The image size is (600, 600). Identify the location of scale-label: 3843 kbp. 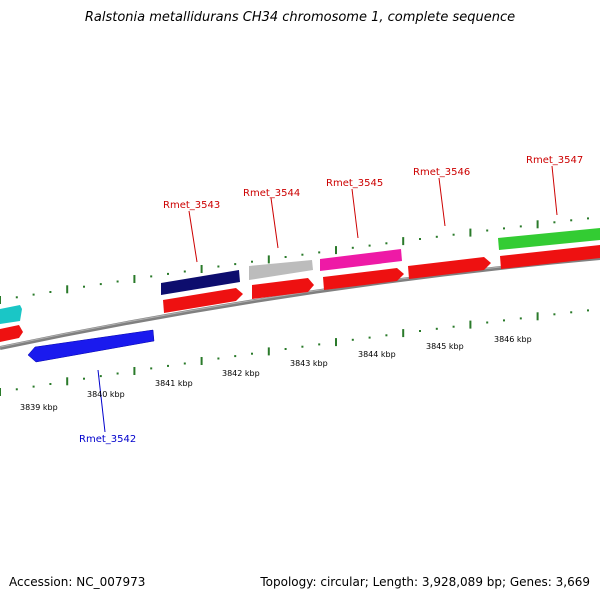
(309, 363).